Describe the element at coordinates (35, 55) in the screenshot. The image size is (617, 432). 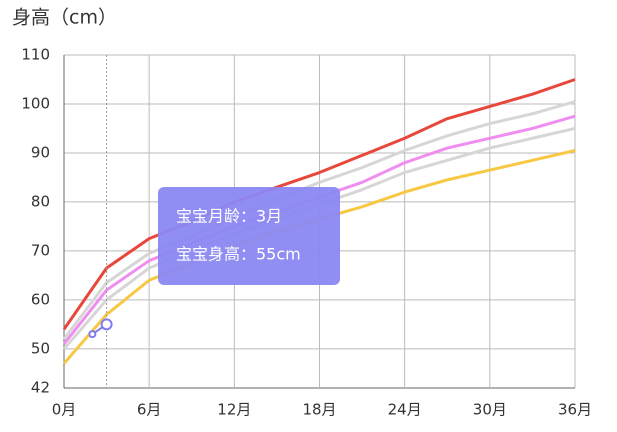
I see `y-tick-label: 110` at that location.